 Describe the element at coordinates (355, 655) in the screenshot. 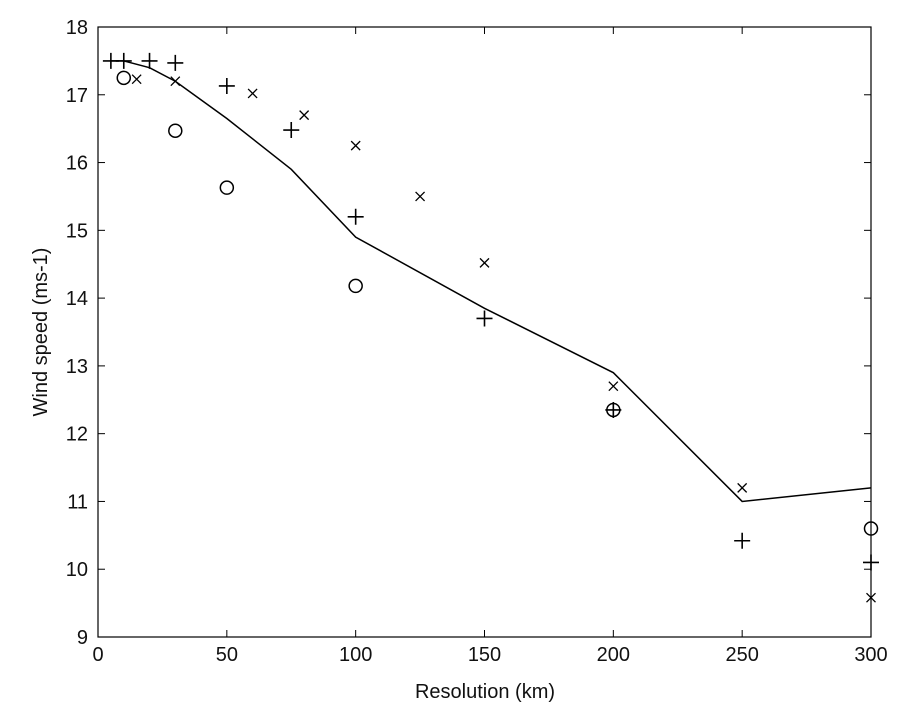

I see `x-tick-label: 100` at that location.